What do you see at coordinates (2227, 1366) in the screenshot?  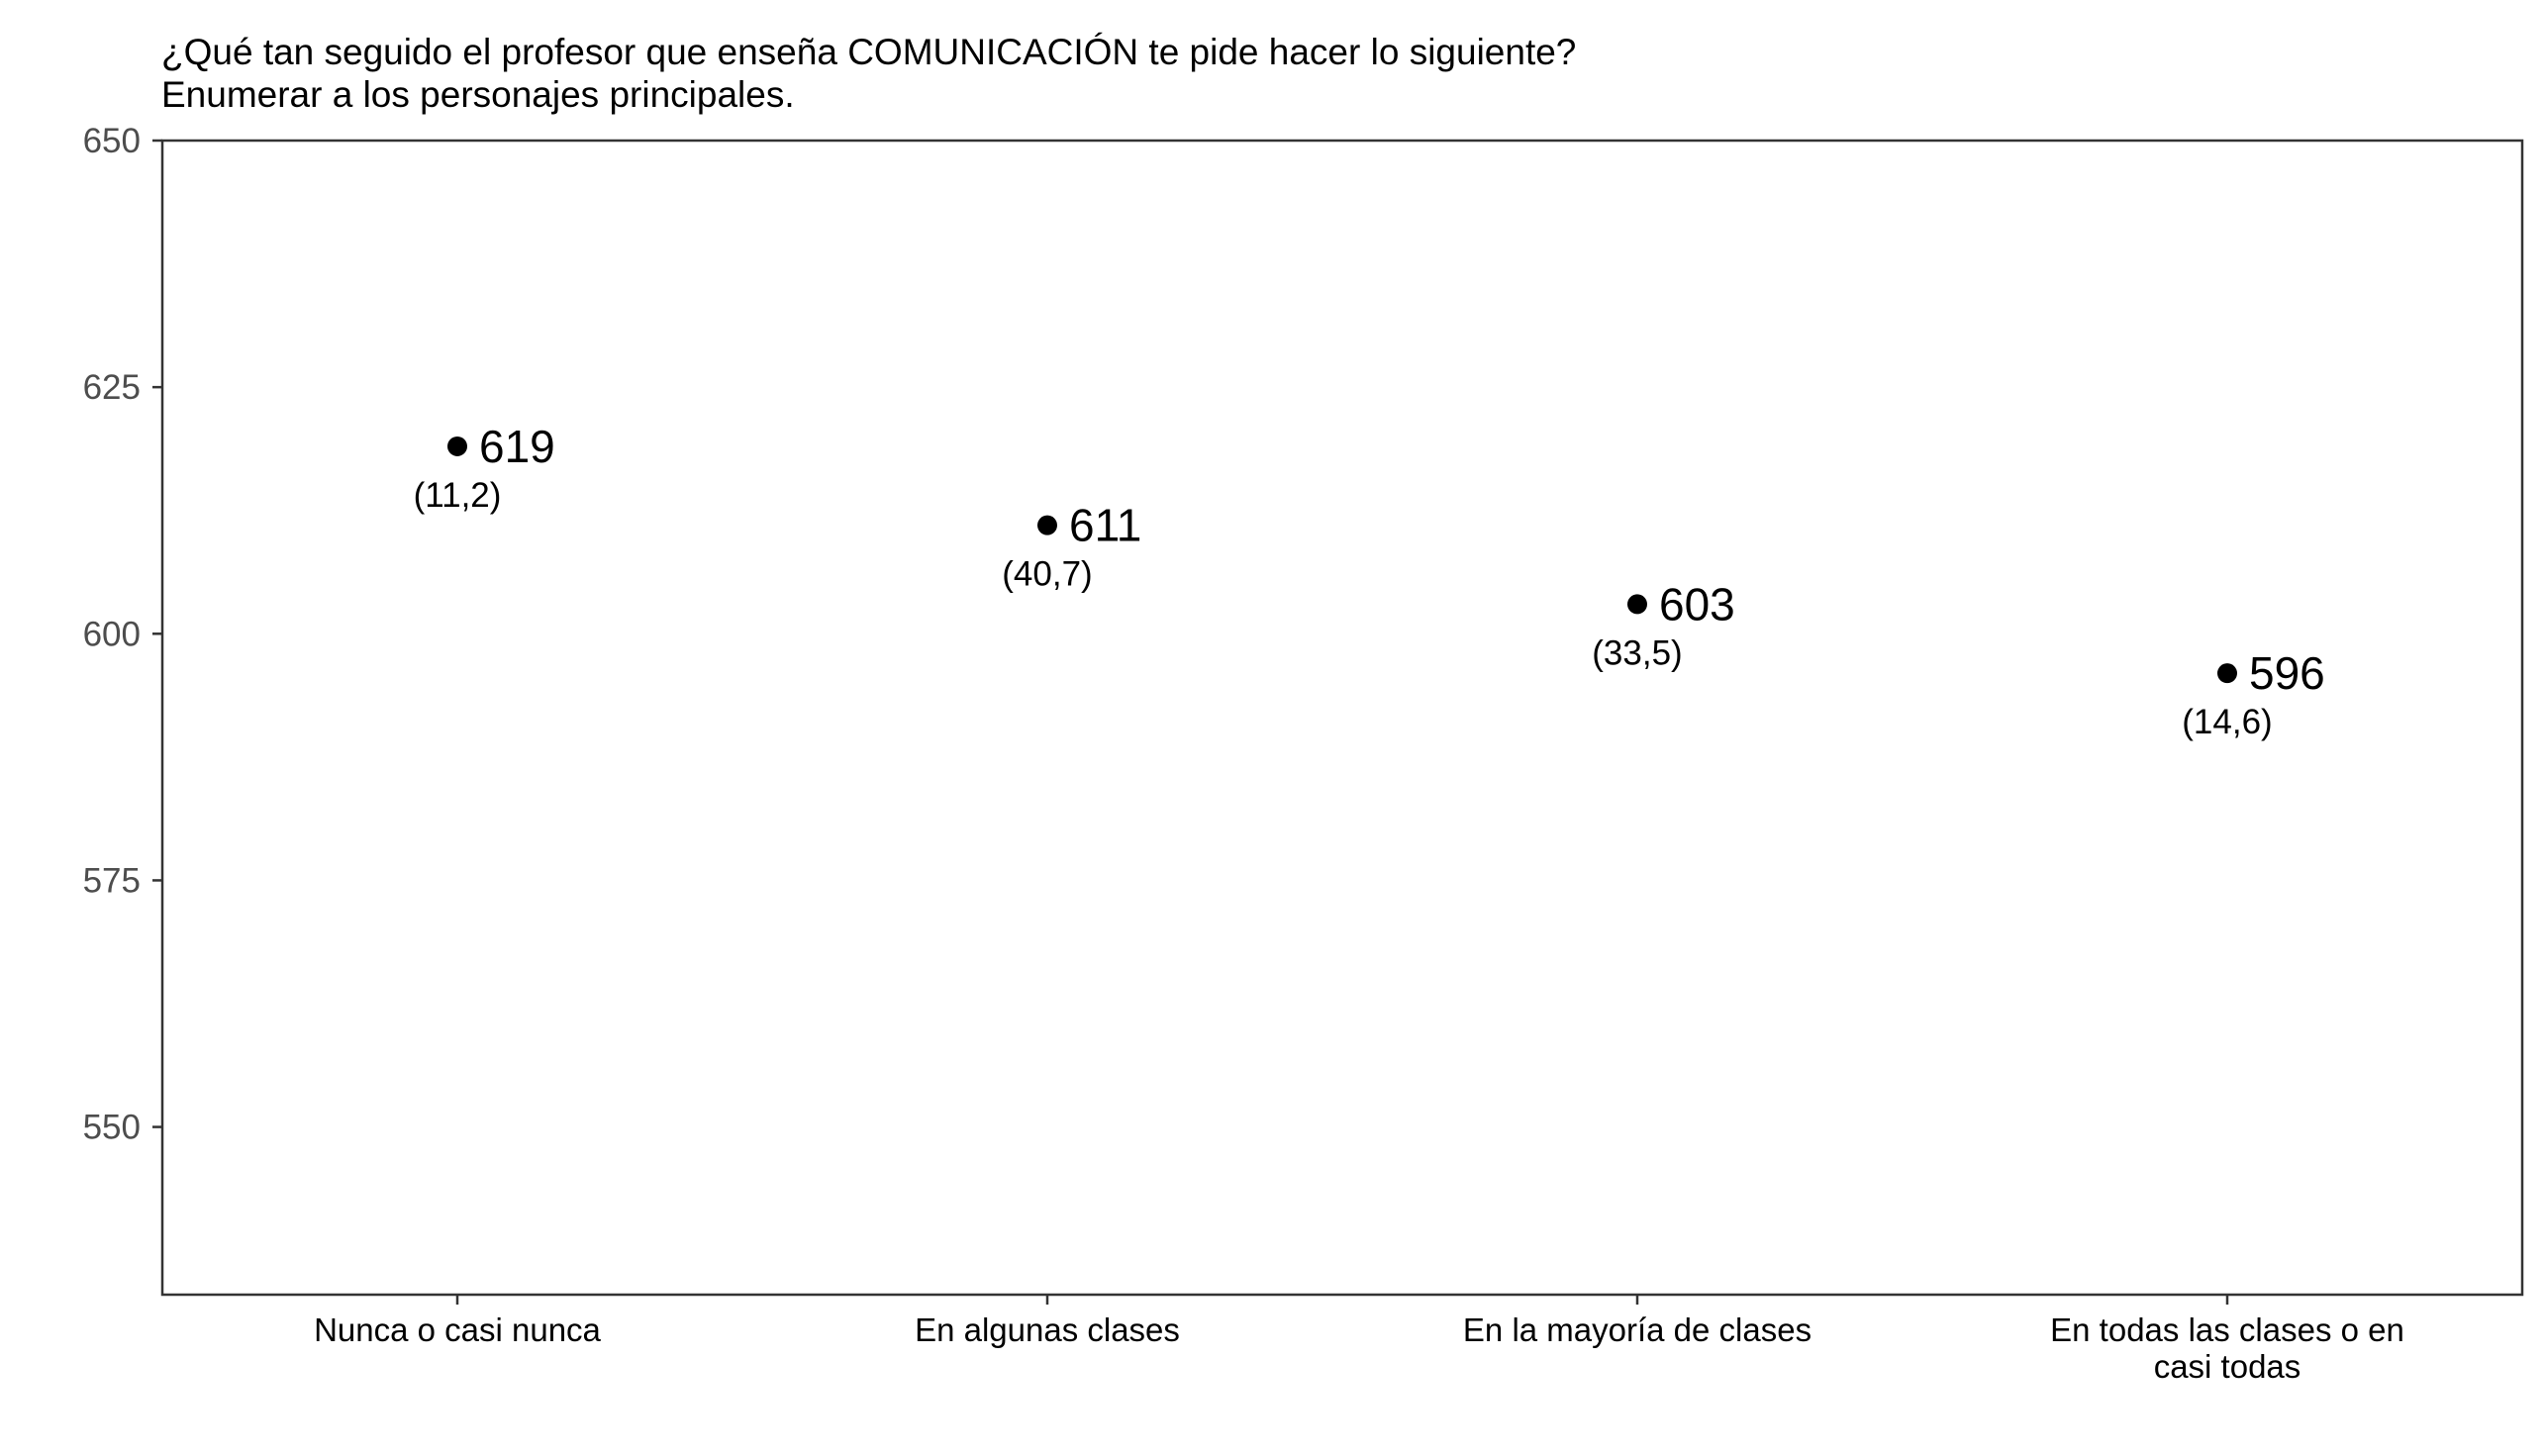 I see `x-tick-label-line: casi todas` at bounding box center [2227, 1366].